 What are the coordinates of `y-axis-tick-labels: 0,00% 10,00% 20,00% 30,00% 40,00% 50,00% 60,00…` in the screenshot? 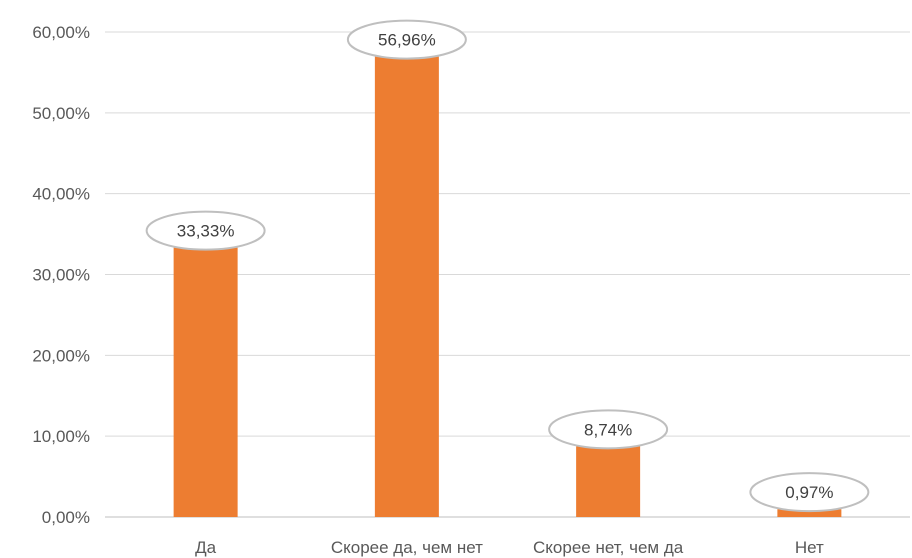 It's located at (61, 275).